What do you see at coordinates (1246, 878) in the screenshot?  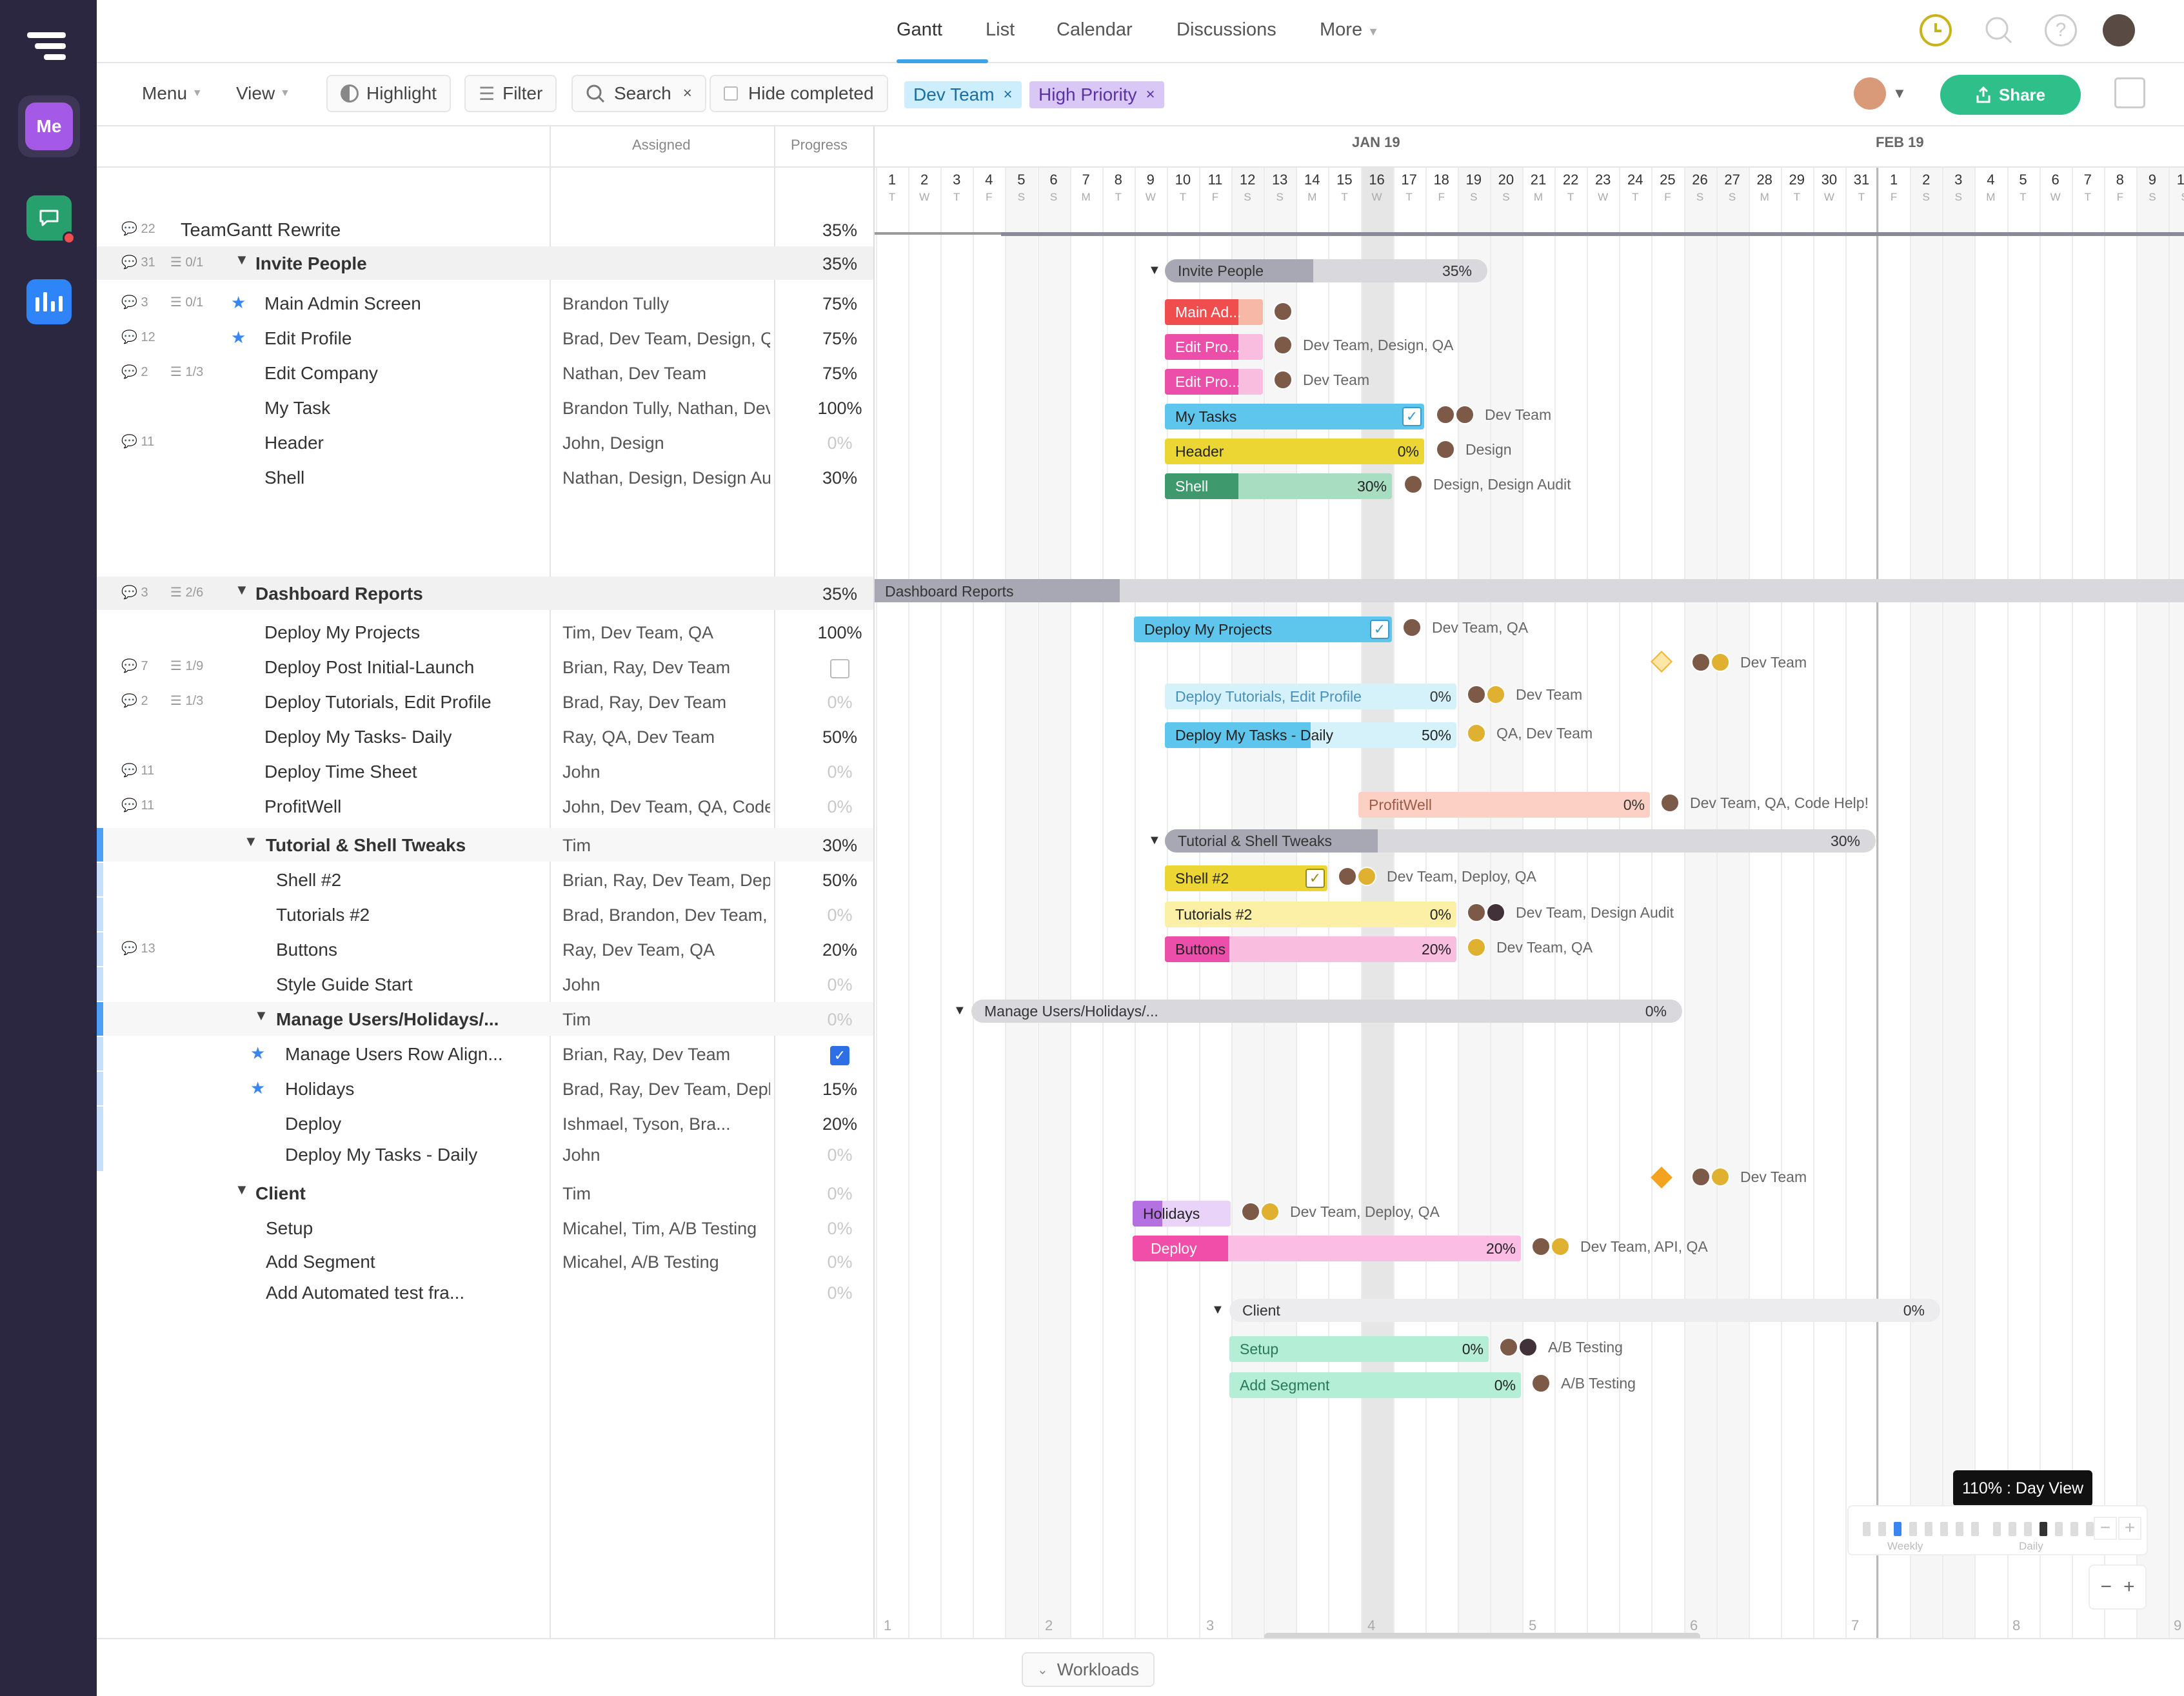 I see `gantt-bar-shell-2: Shell #2 ✓` at bounding box center [1246, 878].